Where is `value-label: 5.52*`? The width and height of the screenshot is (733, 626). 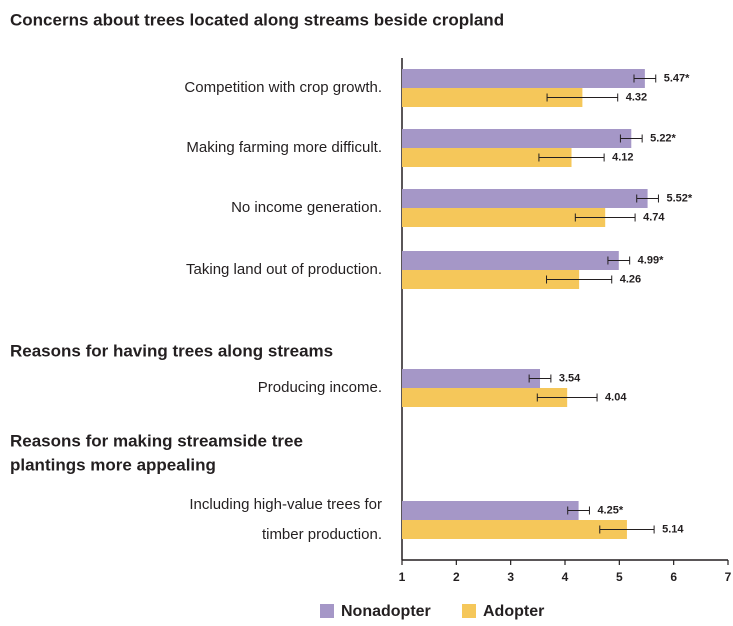
value-label: 5.52* is located at coordinates (679, 198).